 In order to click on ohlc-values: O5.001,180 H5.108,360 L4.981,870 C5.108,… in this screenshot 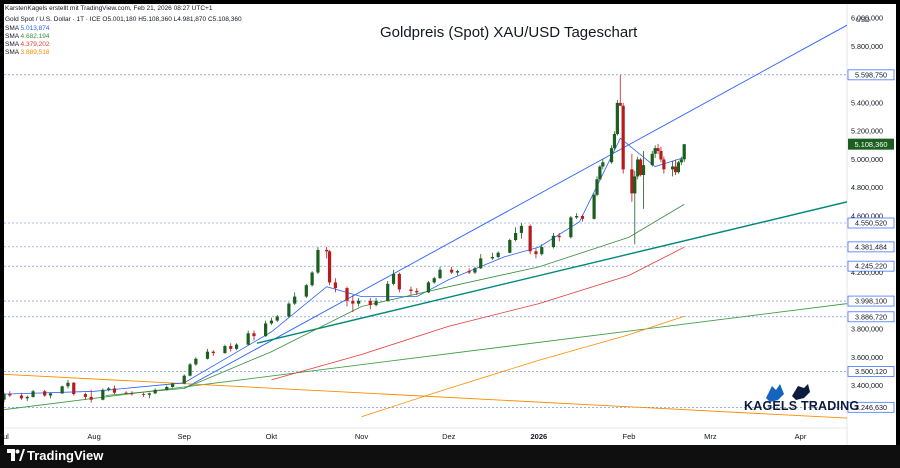, I will do `click(172, 19)`.